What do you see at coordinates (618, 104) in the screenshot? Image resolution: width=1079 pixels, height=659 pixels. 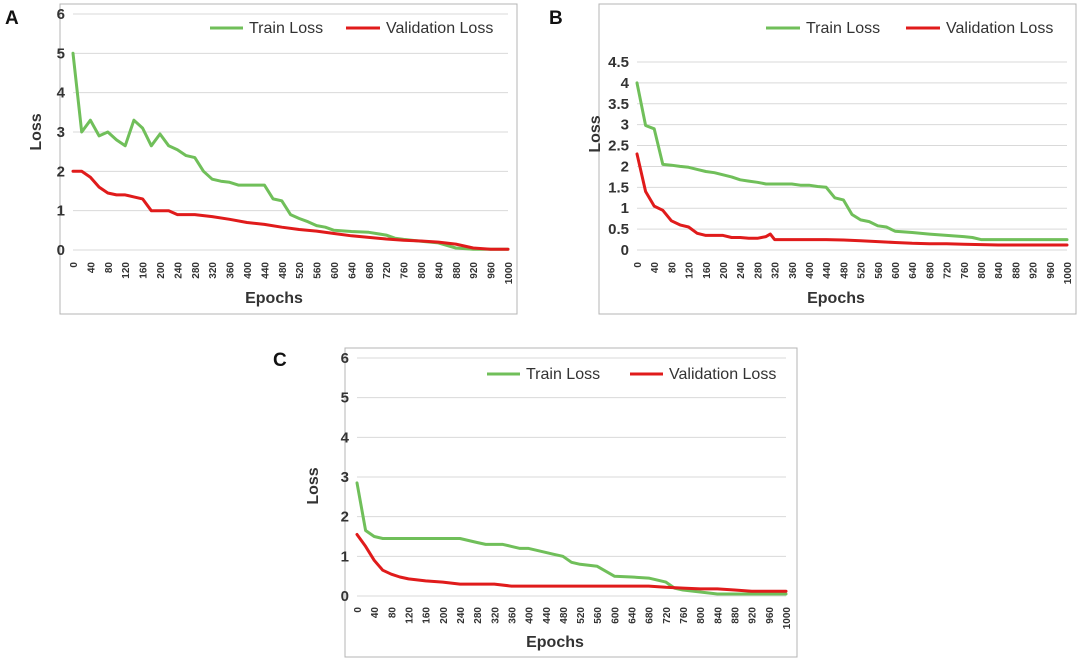 I see `y-tick-label: 3.5` at bounding box center [618, 104].